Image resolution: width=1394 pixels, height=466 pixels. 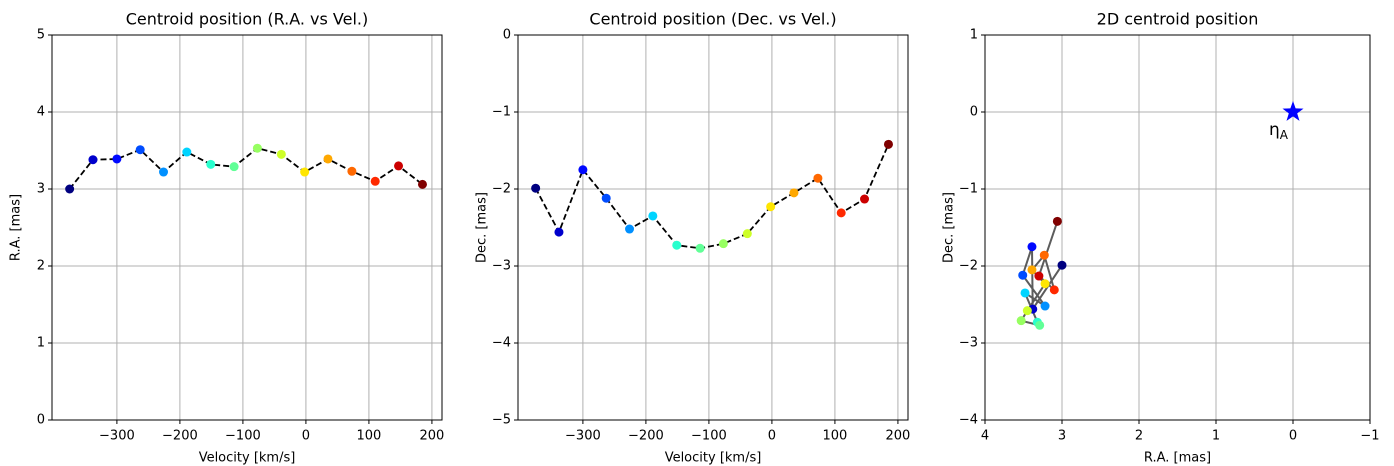 What do you see at coordinates (1369, 436) in the screenshot?
I see `x-tick-label: −1` at bounding box center [1369, 436].